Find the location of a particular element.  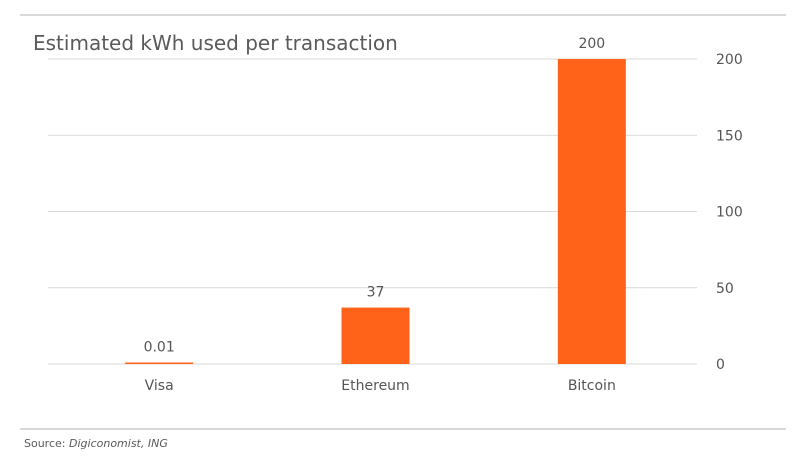

y-tick-label: 100 is located at coordinates (729, 213).